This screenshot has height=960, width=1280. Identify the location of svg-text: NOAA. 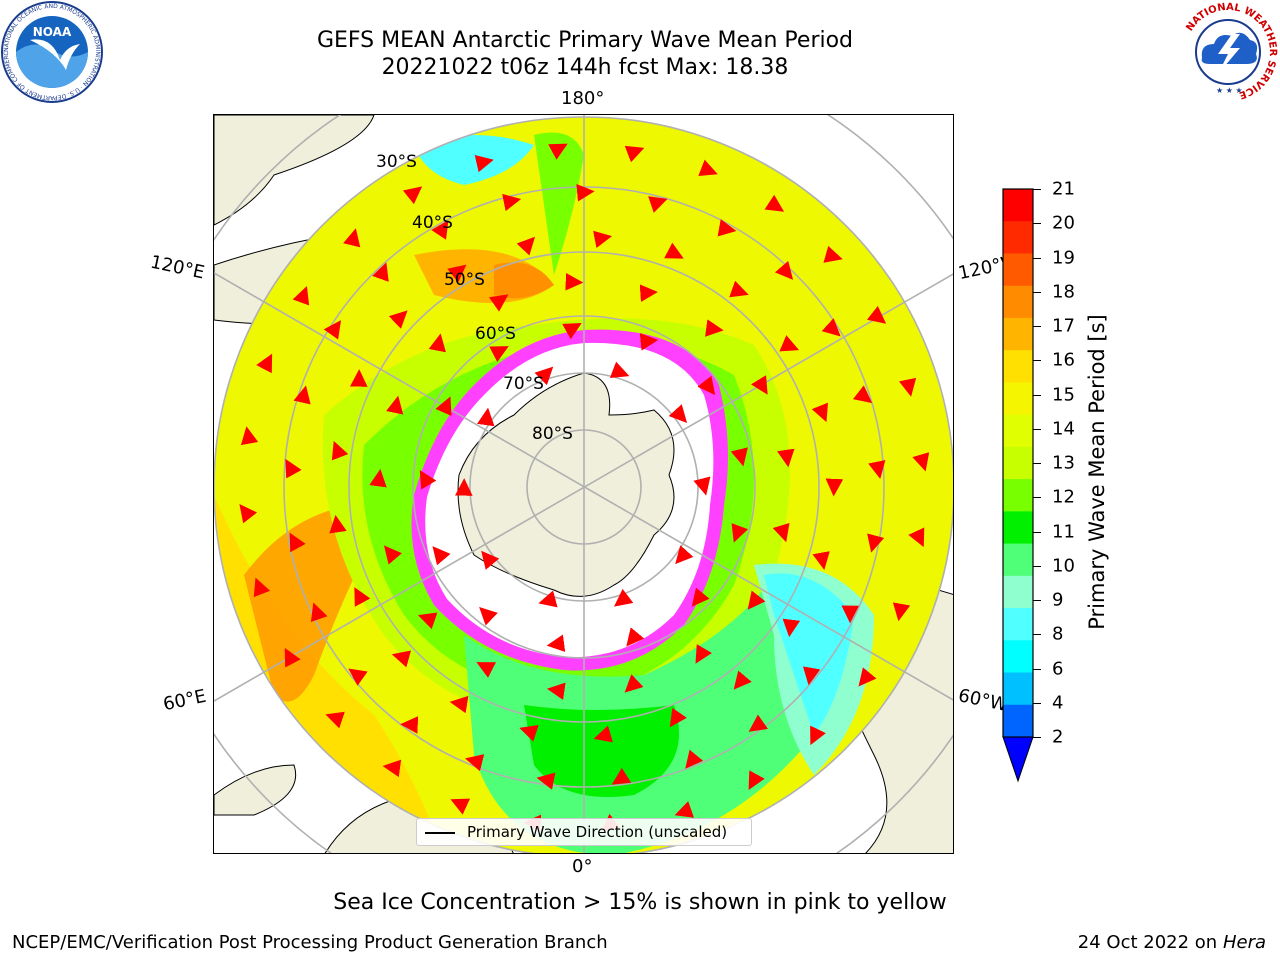
(52, 32).